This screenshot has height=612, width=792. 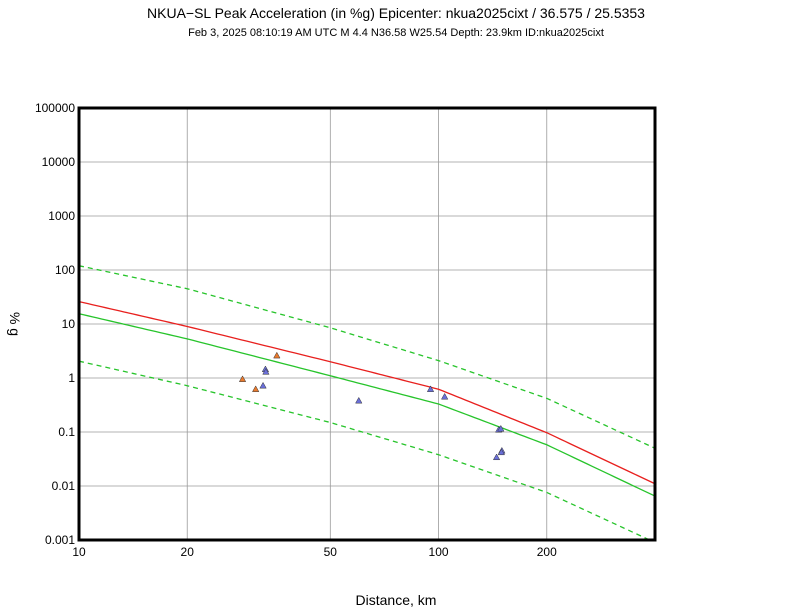 I want to click on x-tick-label: 10, so click(x=79, y=552).